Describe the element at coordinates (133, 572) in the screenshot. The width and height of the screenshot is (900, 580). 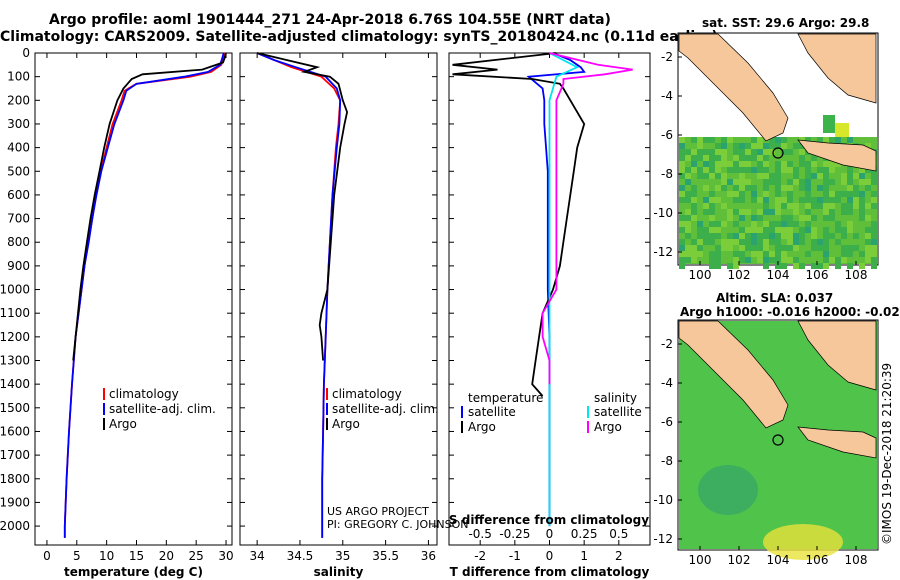
I see `x-axis-label: temperature (deg C)` at that location.